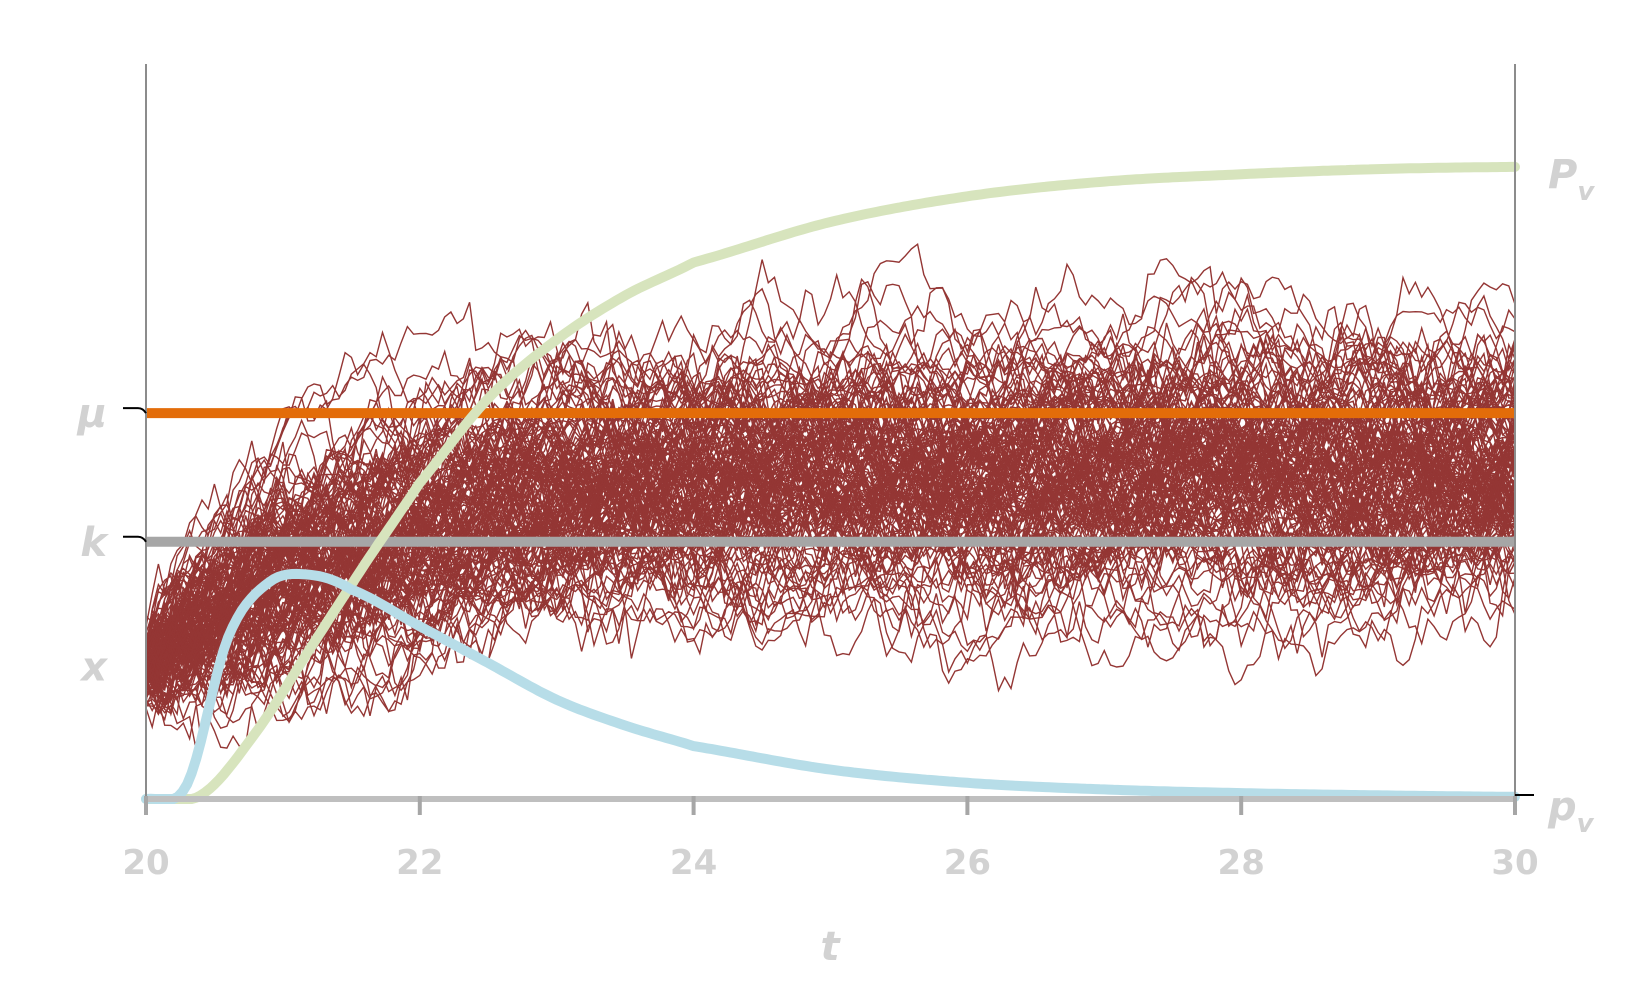 This screenshot has width=1650, height=989. I want to click on y-label: μ, so click(91, 414).